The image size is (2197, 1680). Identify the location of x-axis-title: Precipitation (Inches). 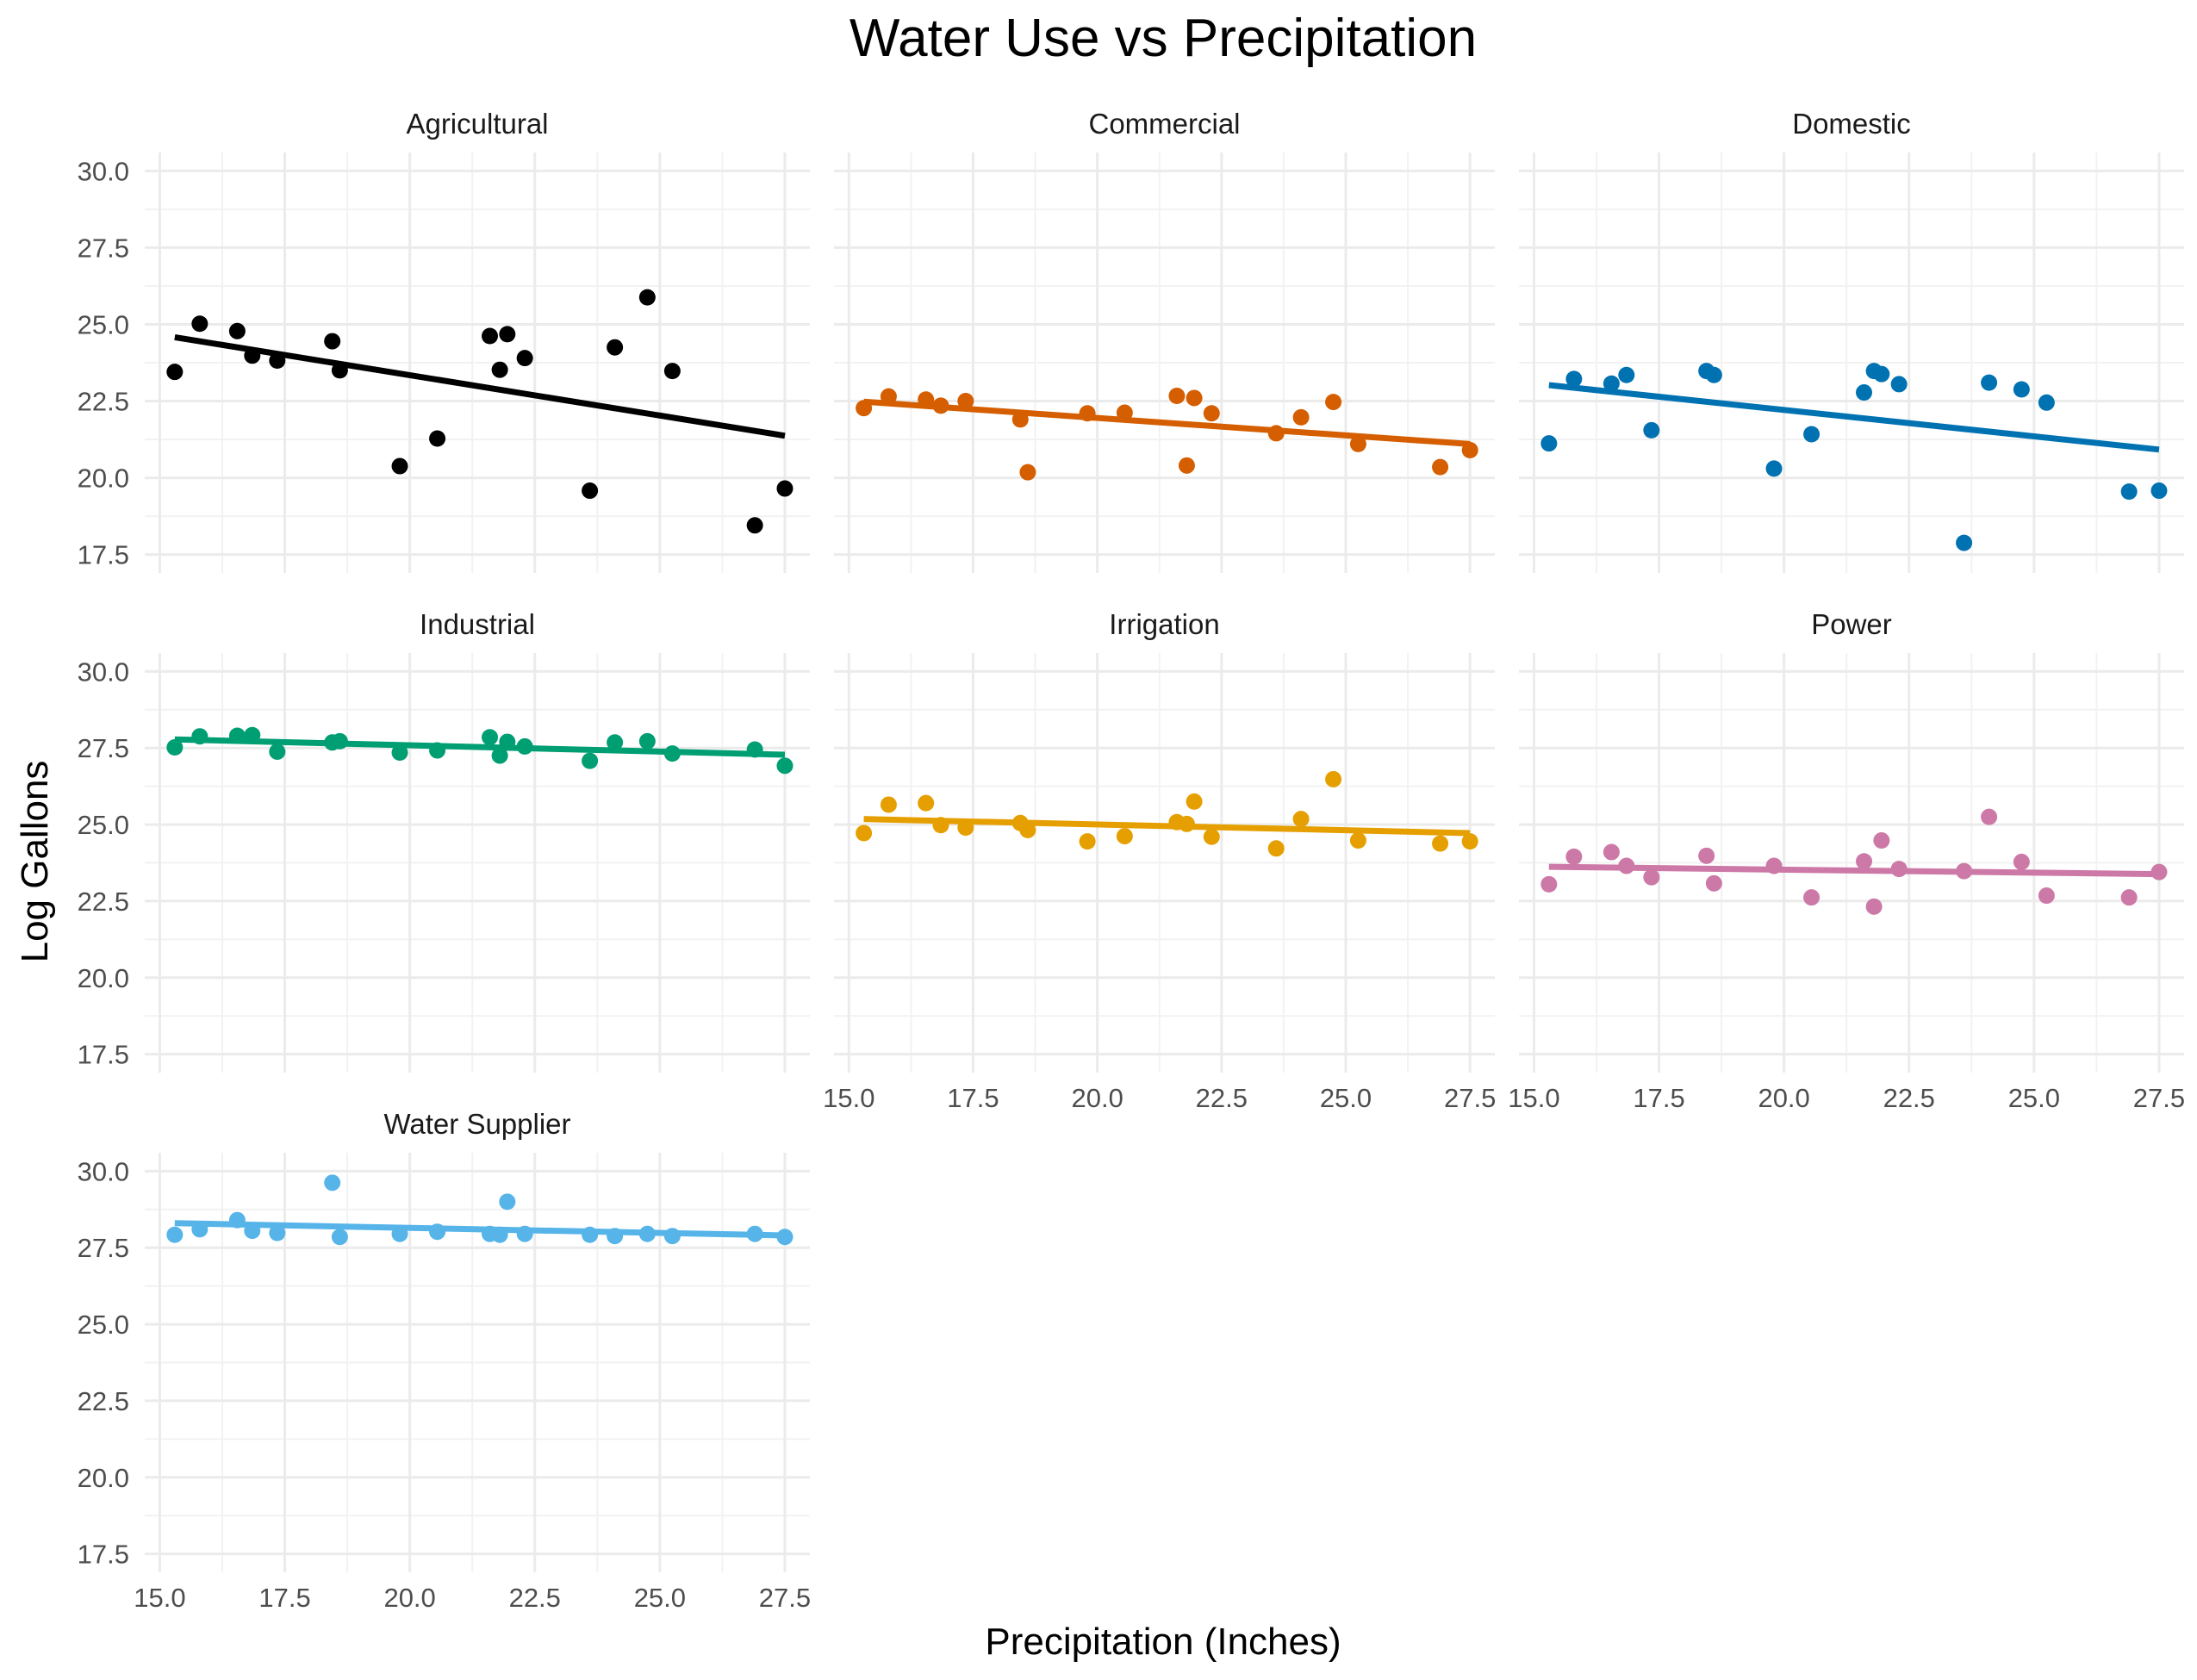
(1163, 1642).